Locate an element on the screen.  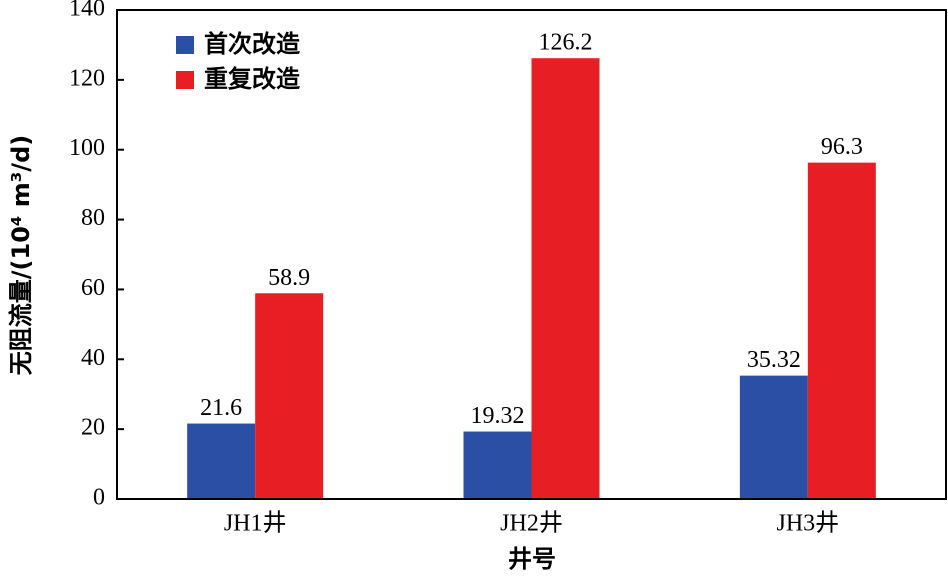
x-axis-title: 井号 is located at coordinates (532, 559).